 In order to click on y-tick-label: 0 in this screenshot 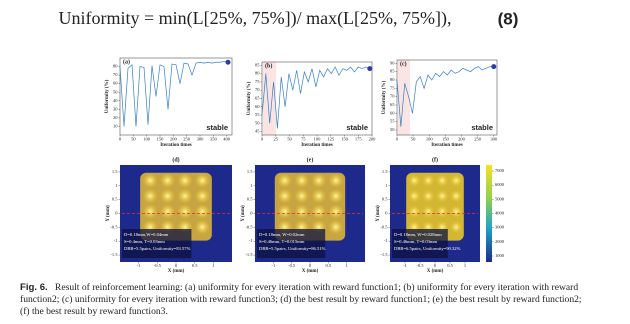, I will do `click(251, 213)`.